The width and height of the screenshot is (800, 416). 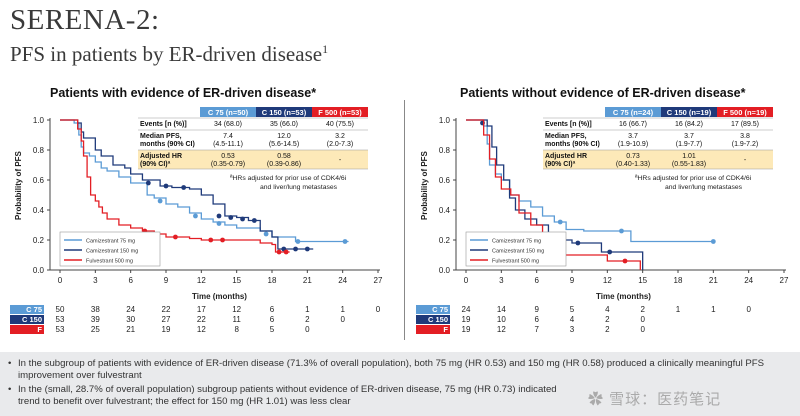 I want to click on left-table-row-label: Adjusted HR, so click(x=161, y=156).